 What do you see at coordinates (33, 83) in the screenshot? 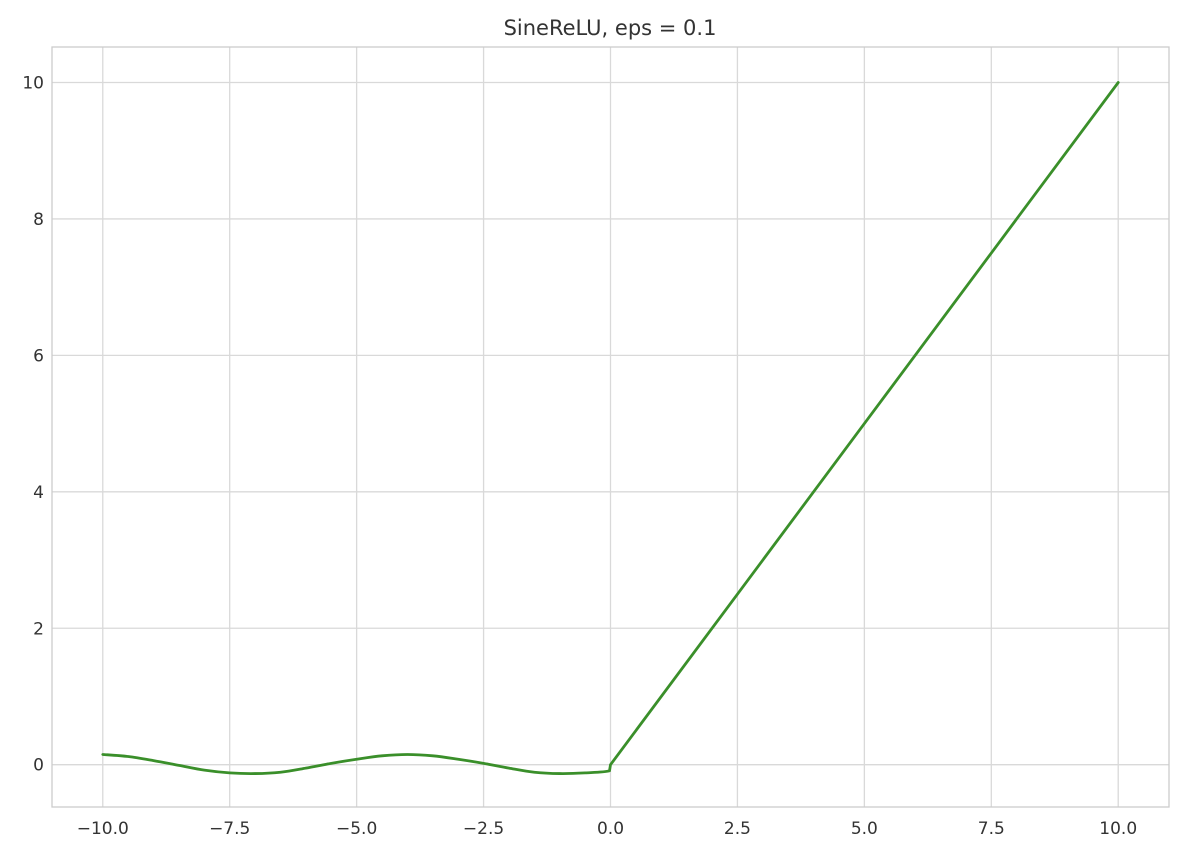
I see `y-tick-label: 10` at bounding box center [33, 83].